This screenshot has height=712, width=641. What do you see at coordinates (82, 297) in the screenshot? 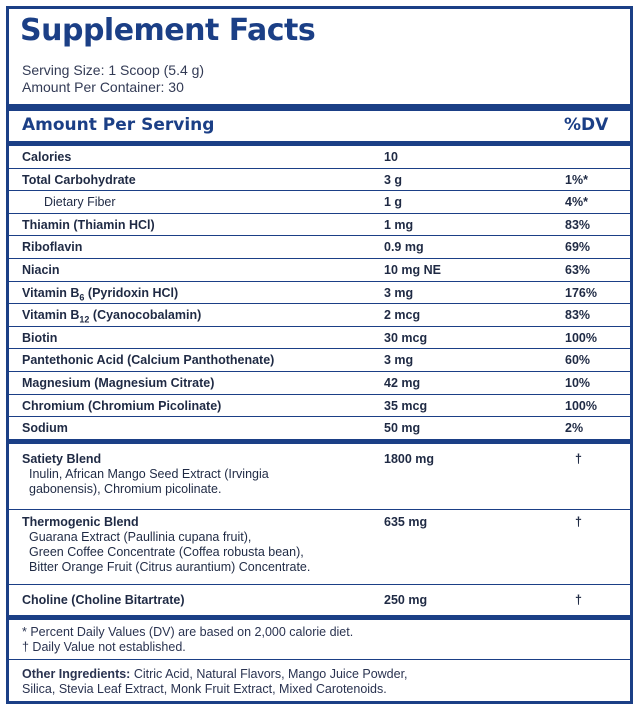
I see `nutrient-name-subscript: 6` at bounding box center [82, 297].